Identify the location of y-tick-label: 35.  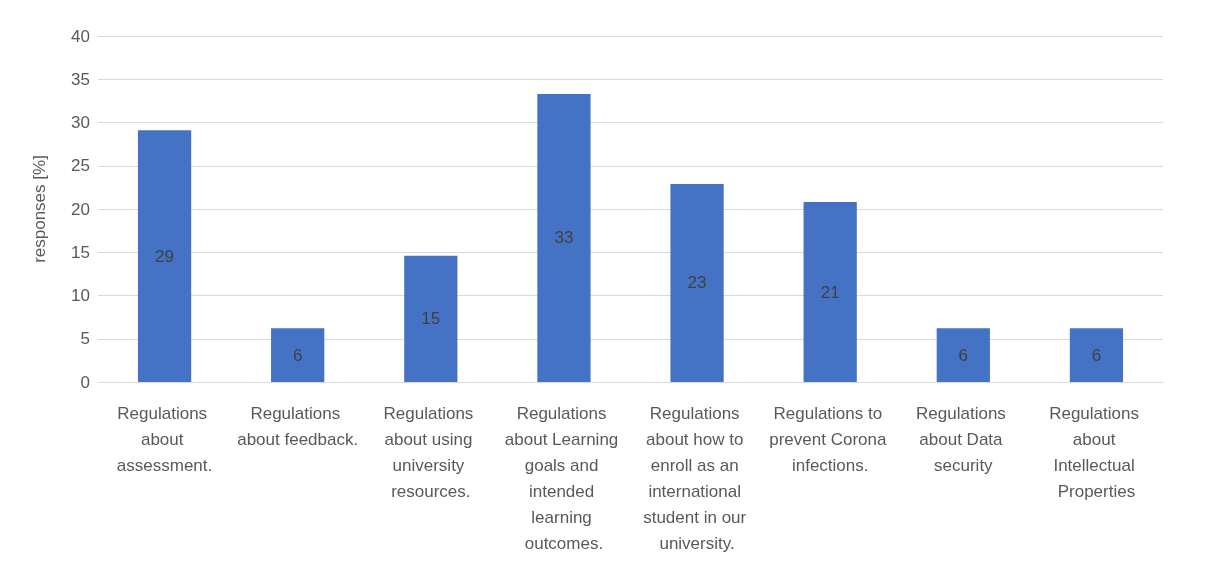
(80, 79).